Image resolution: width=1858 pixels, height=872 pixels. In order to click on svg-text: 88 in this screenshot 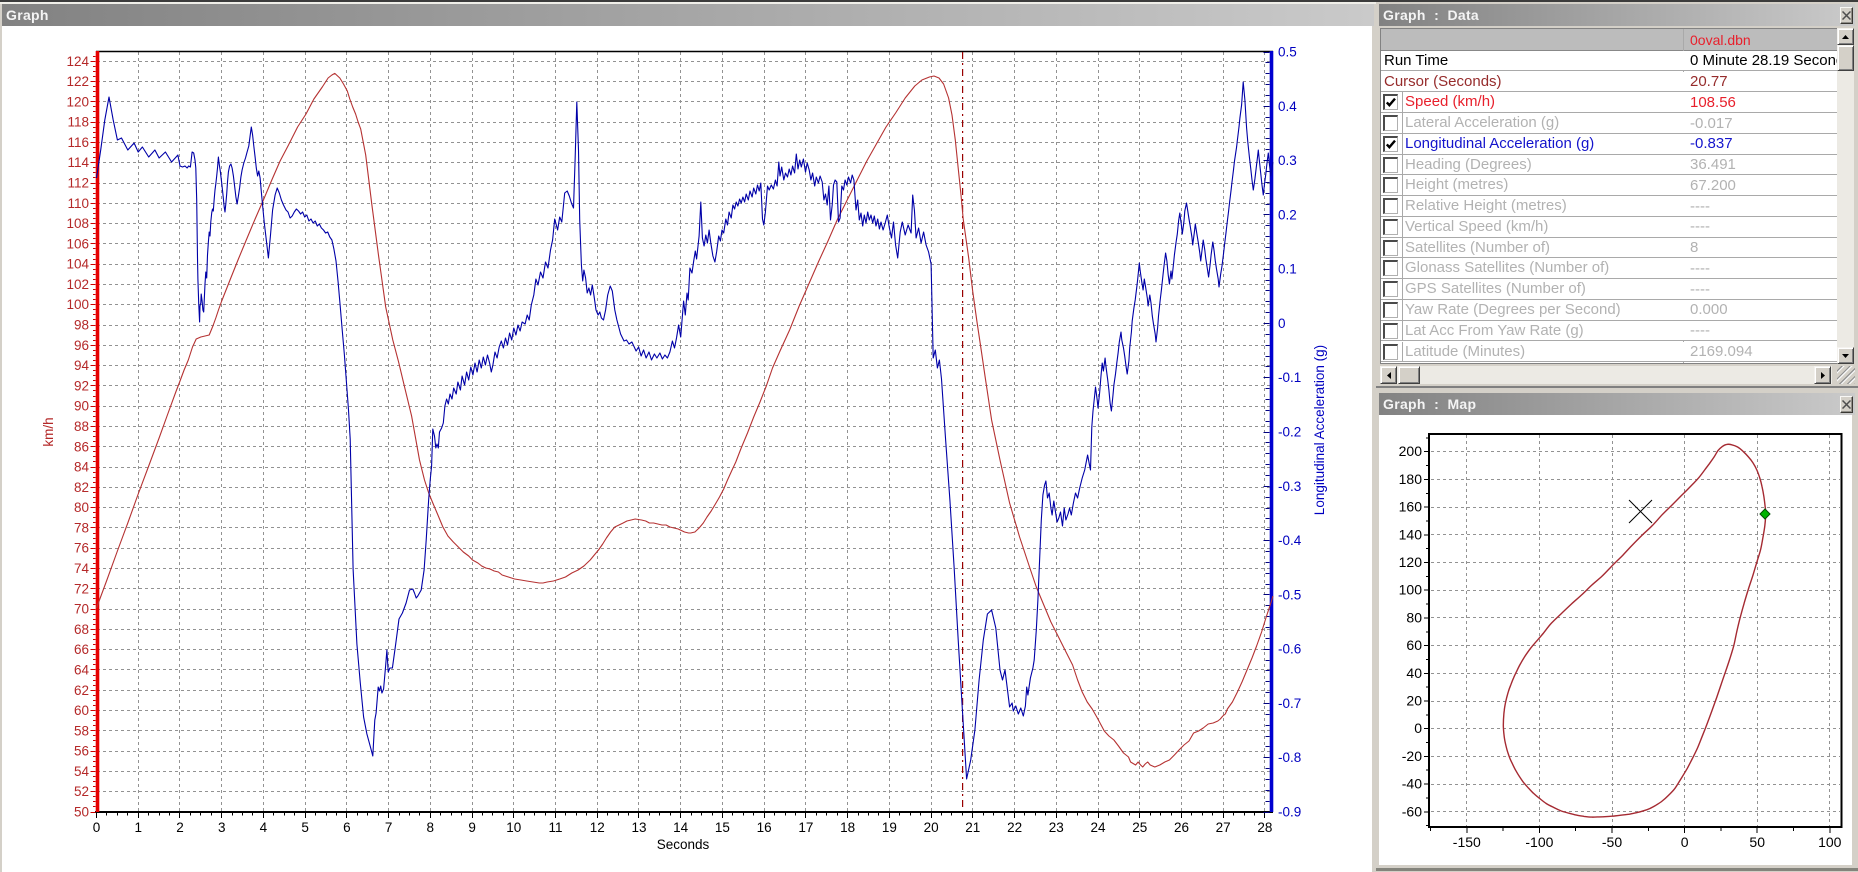, I will do `click(81, 426)`.